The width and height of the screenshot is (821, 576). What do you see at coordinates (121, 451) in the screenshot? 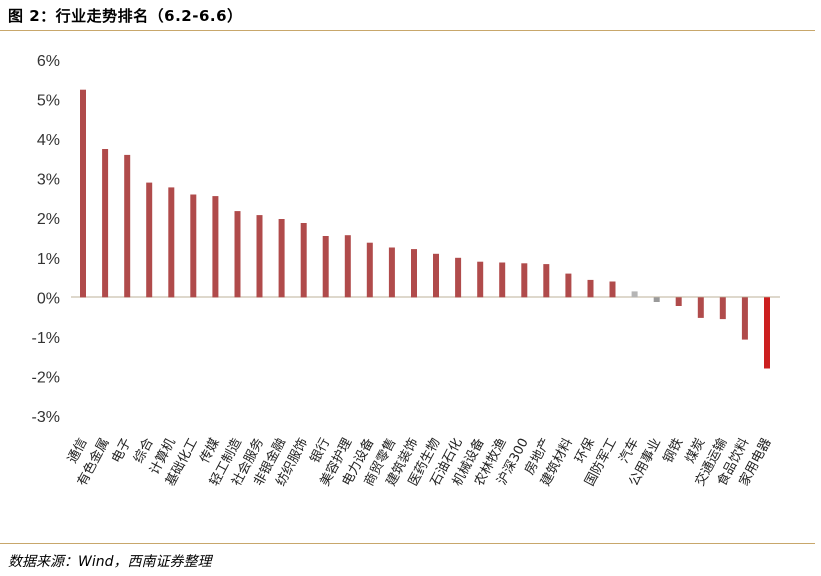
I see `category-label: 电子` at bounding box center [121, 451].